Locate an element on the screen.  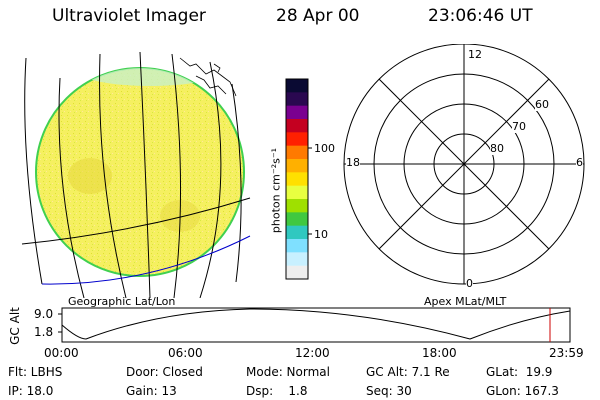
altitude-ytick-9: 9.0 is located at coordinates (44, 314).